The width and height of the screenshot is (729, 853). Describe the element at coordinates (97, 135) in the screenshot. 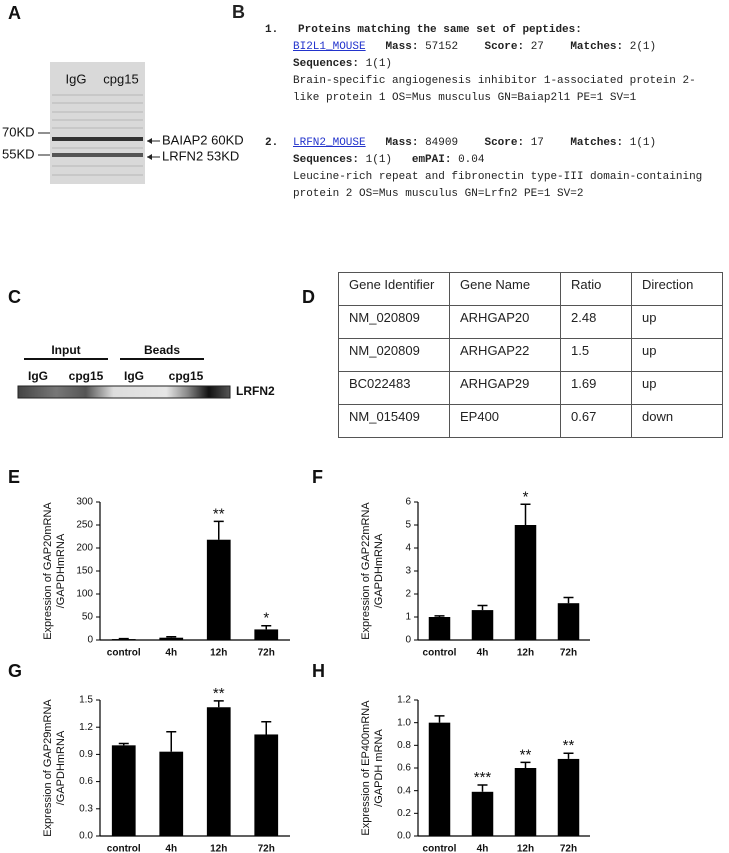

I see `blot-texture` at that location.